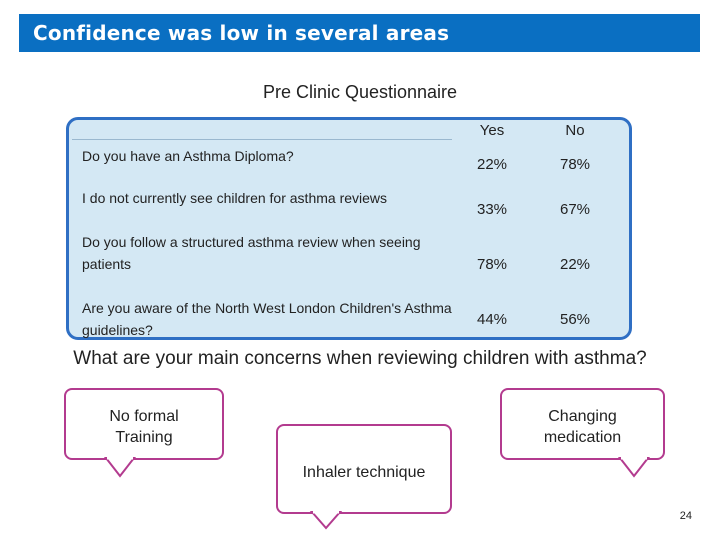 This screenshot has width=720, height=540. Describe the element at coordinates (188, 156) in the screenshot. I see `question-1: Do you have an Asthma Diploma?` at that location.